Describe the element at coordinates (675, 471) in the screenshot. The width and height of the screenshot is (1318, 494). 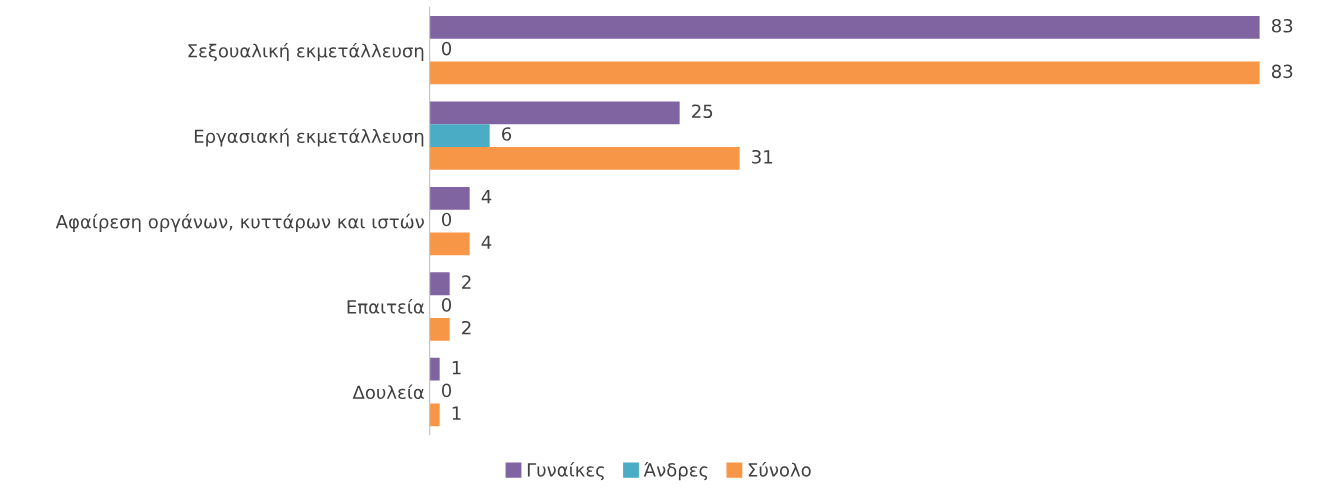
I see `legend-label: Άνδρες` at that location.